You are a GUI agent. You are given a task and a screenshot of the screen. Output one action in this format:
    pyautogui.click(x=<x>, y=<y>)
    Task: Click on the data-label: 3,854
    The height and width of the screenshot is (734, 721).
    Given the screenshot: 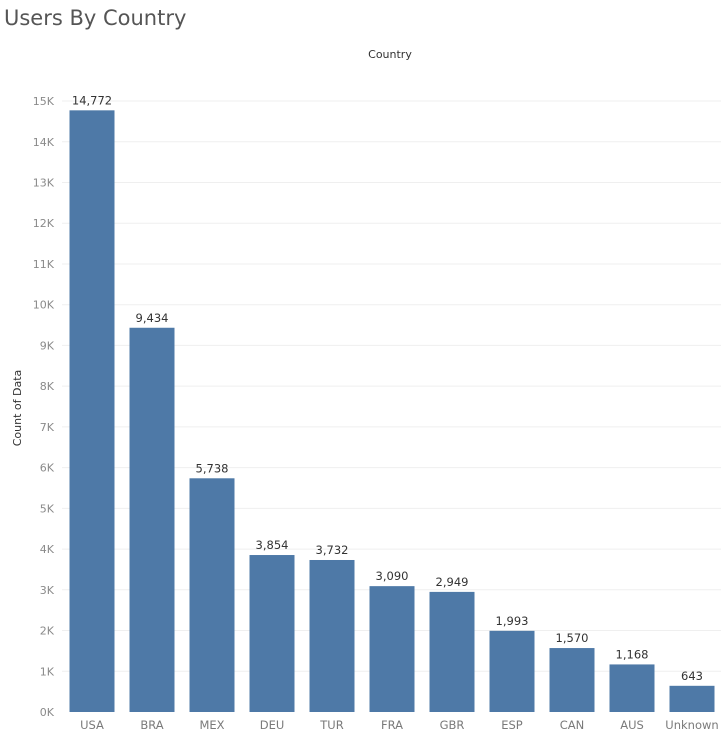 What is the action you would take?
    pyautogui.click(x=272, y=545)
    